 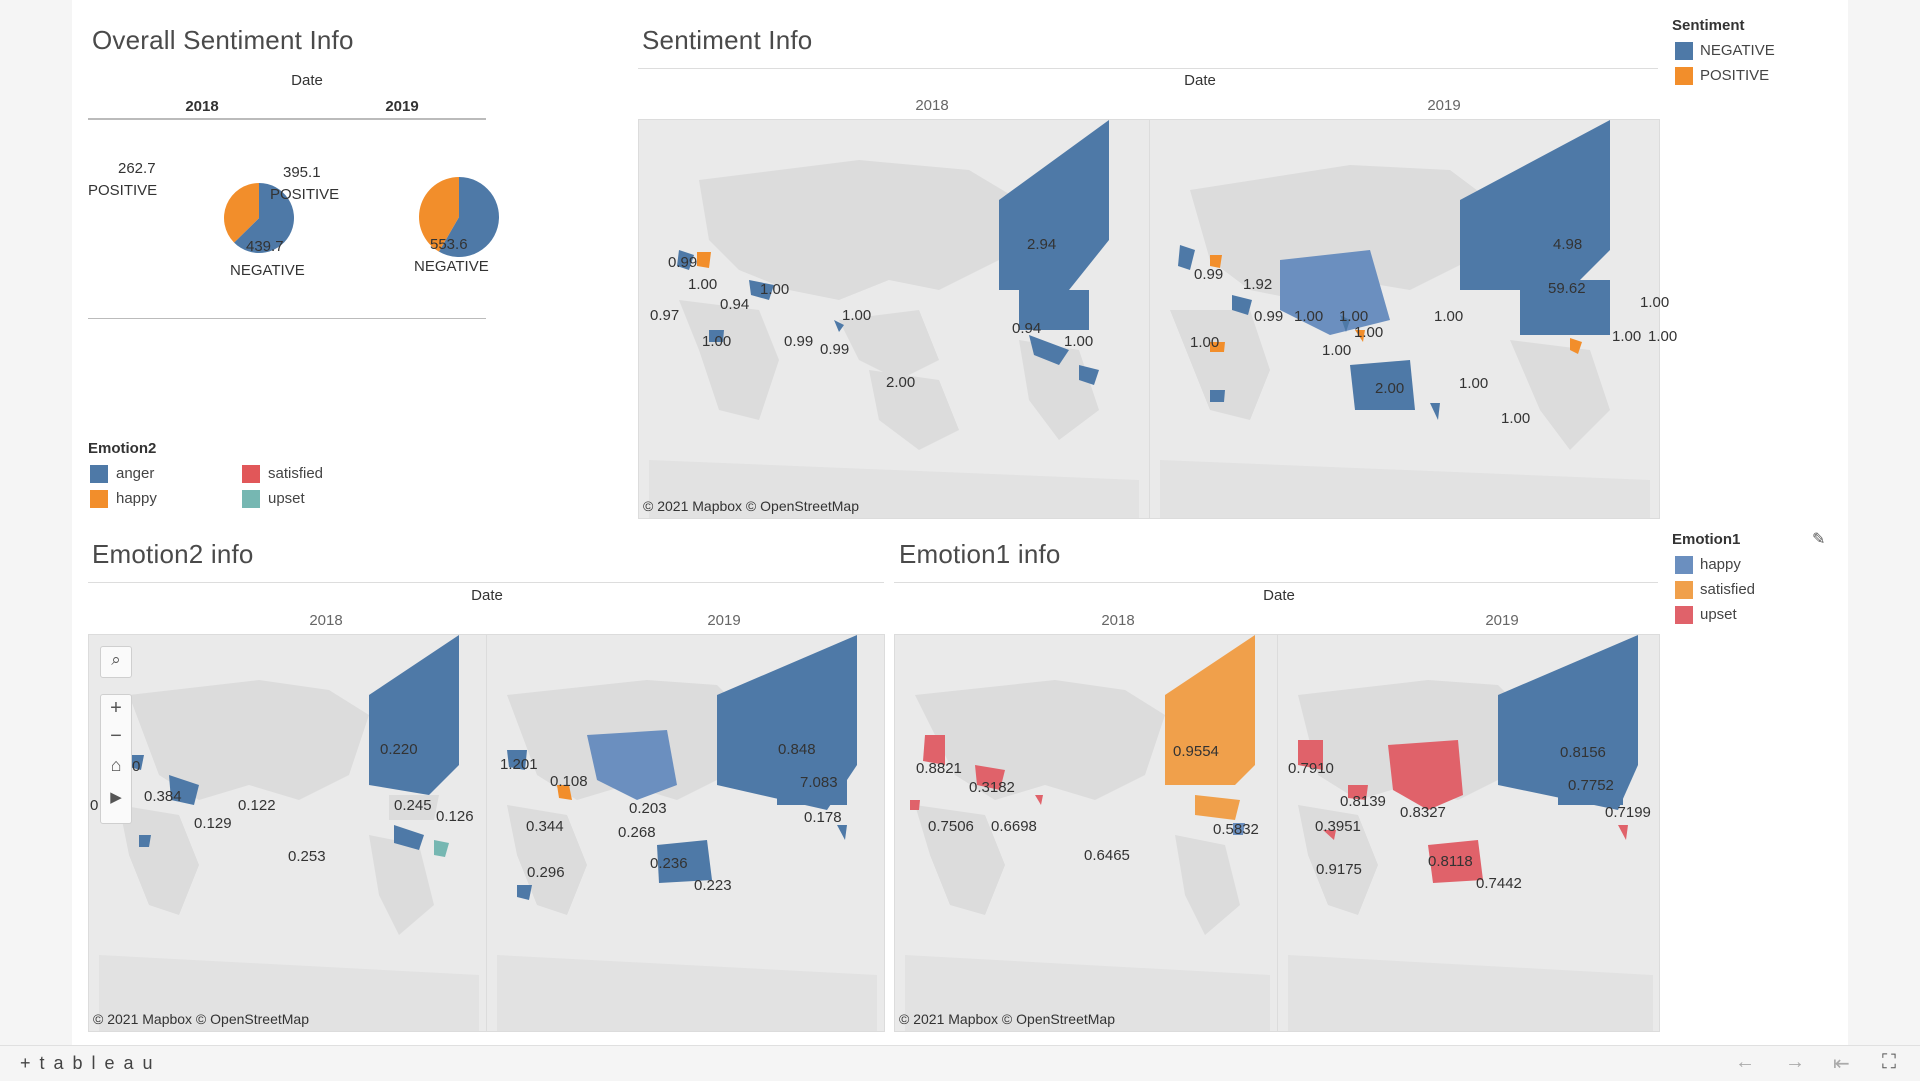 I want to click on tableau-logo: + t a b l e a u, so click(x=87, y=1063).